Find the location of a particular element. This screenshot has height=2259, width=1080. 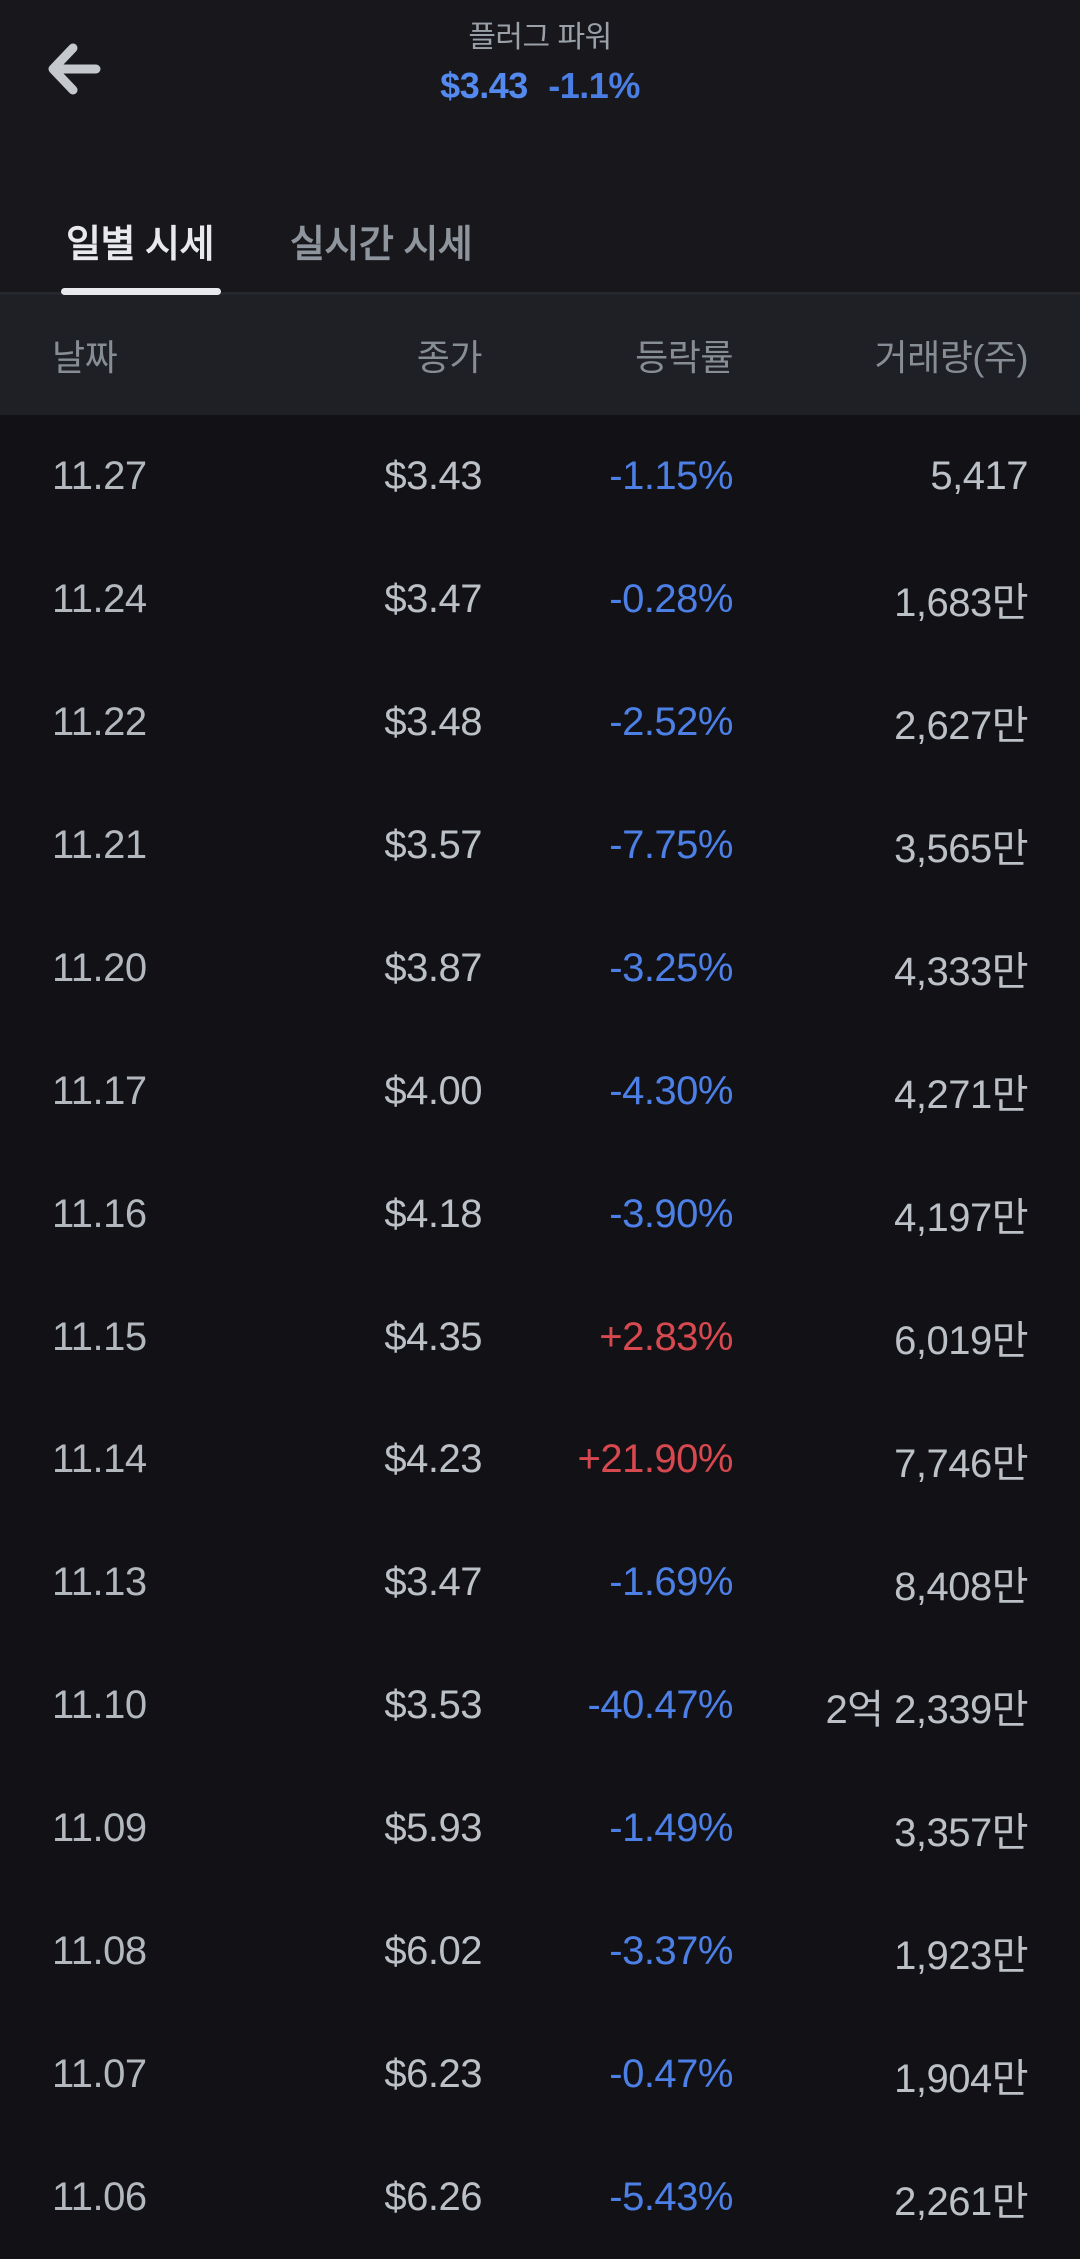

row-date: 11.06 is located at coordinates (99, 2197).